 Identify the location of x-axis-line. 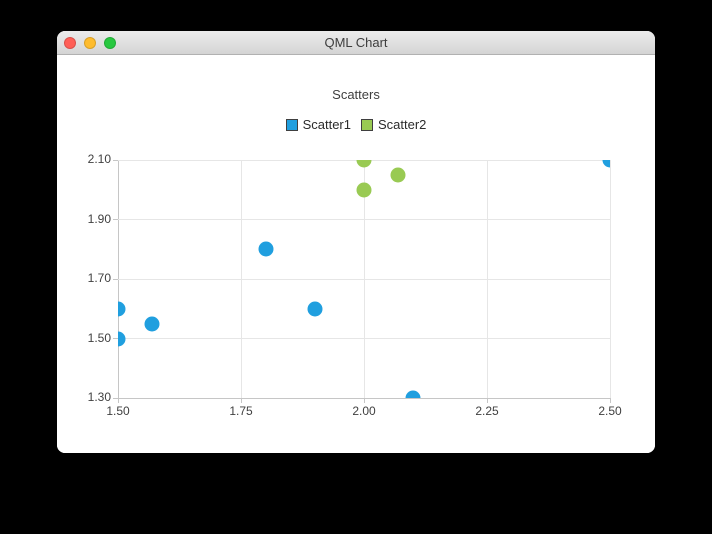
(364, 398).